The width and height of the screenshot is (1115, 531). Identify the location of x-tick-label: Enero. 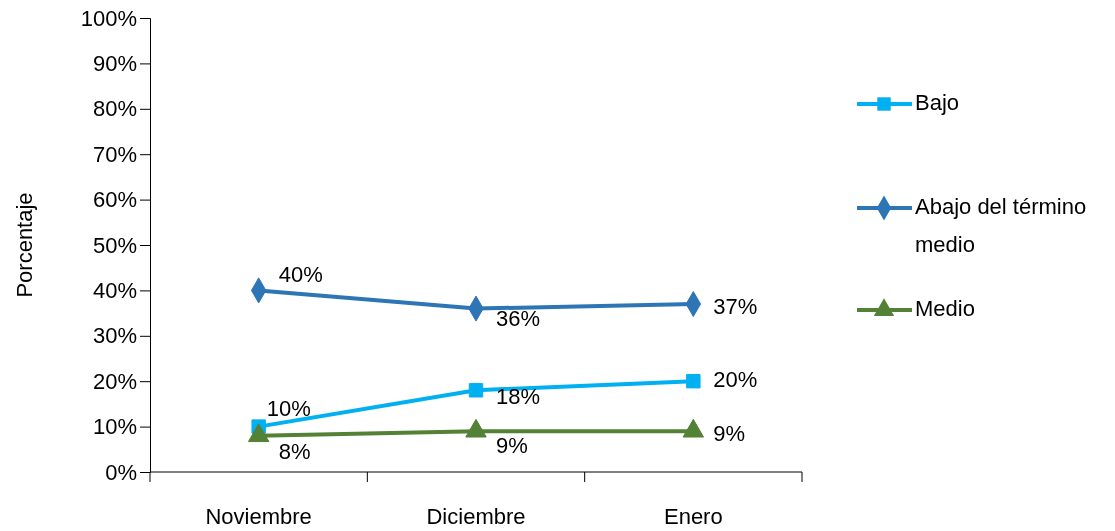
(693, 516).